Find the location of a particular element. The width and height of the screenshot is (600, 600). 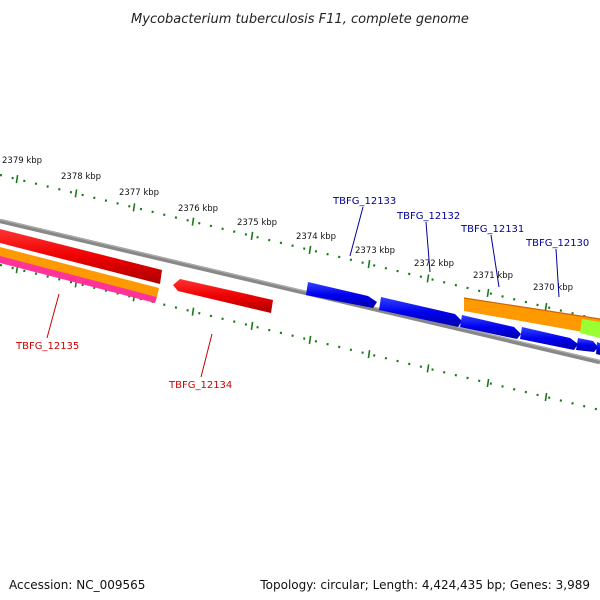

tick-label: 2375 kbp is located at coordinates (257, 223).